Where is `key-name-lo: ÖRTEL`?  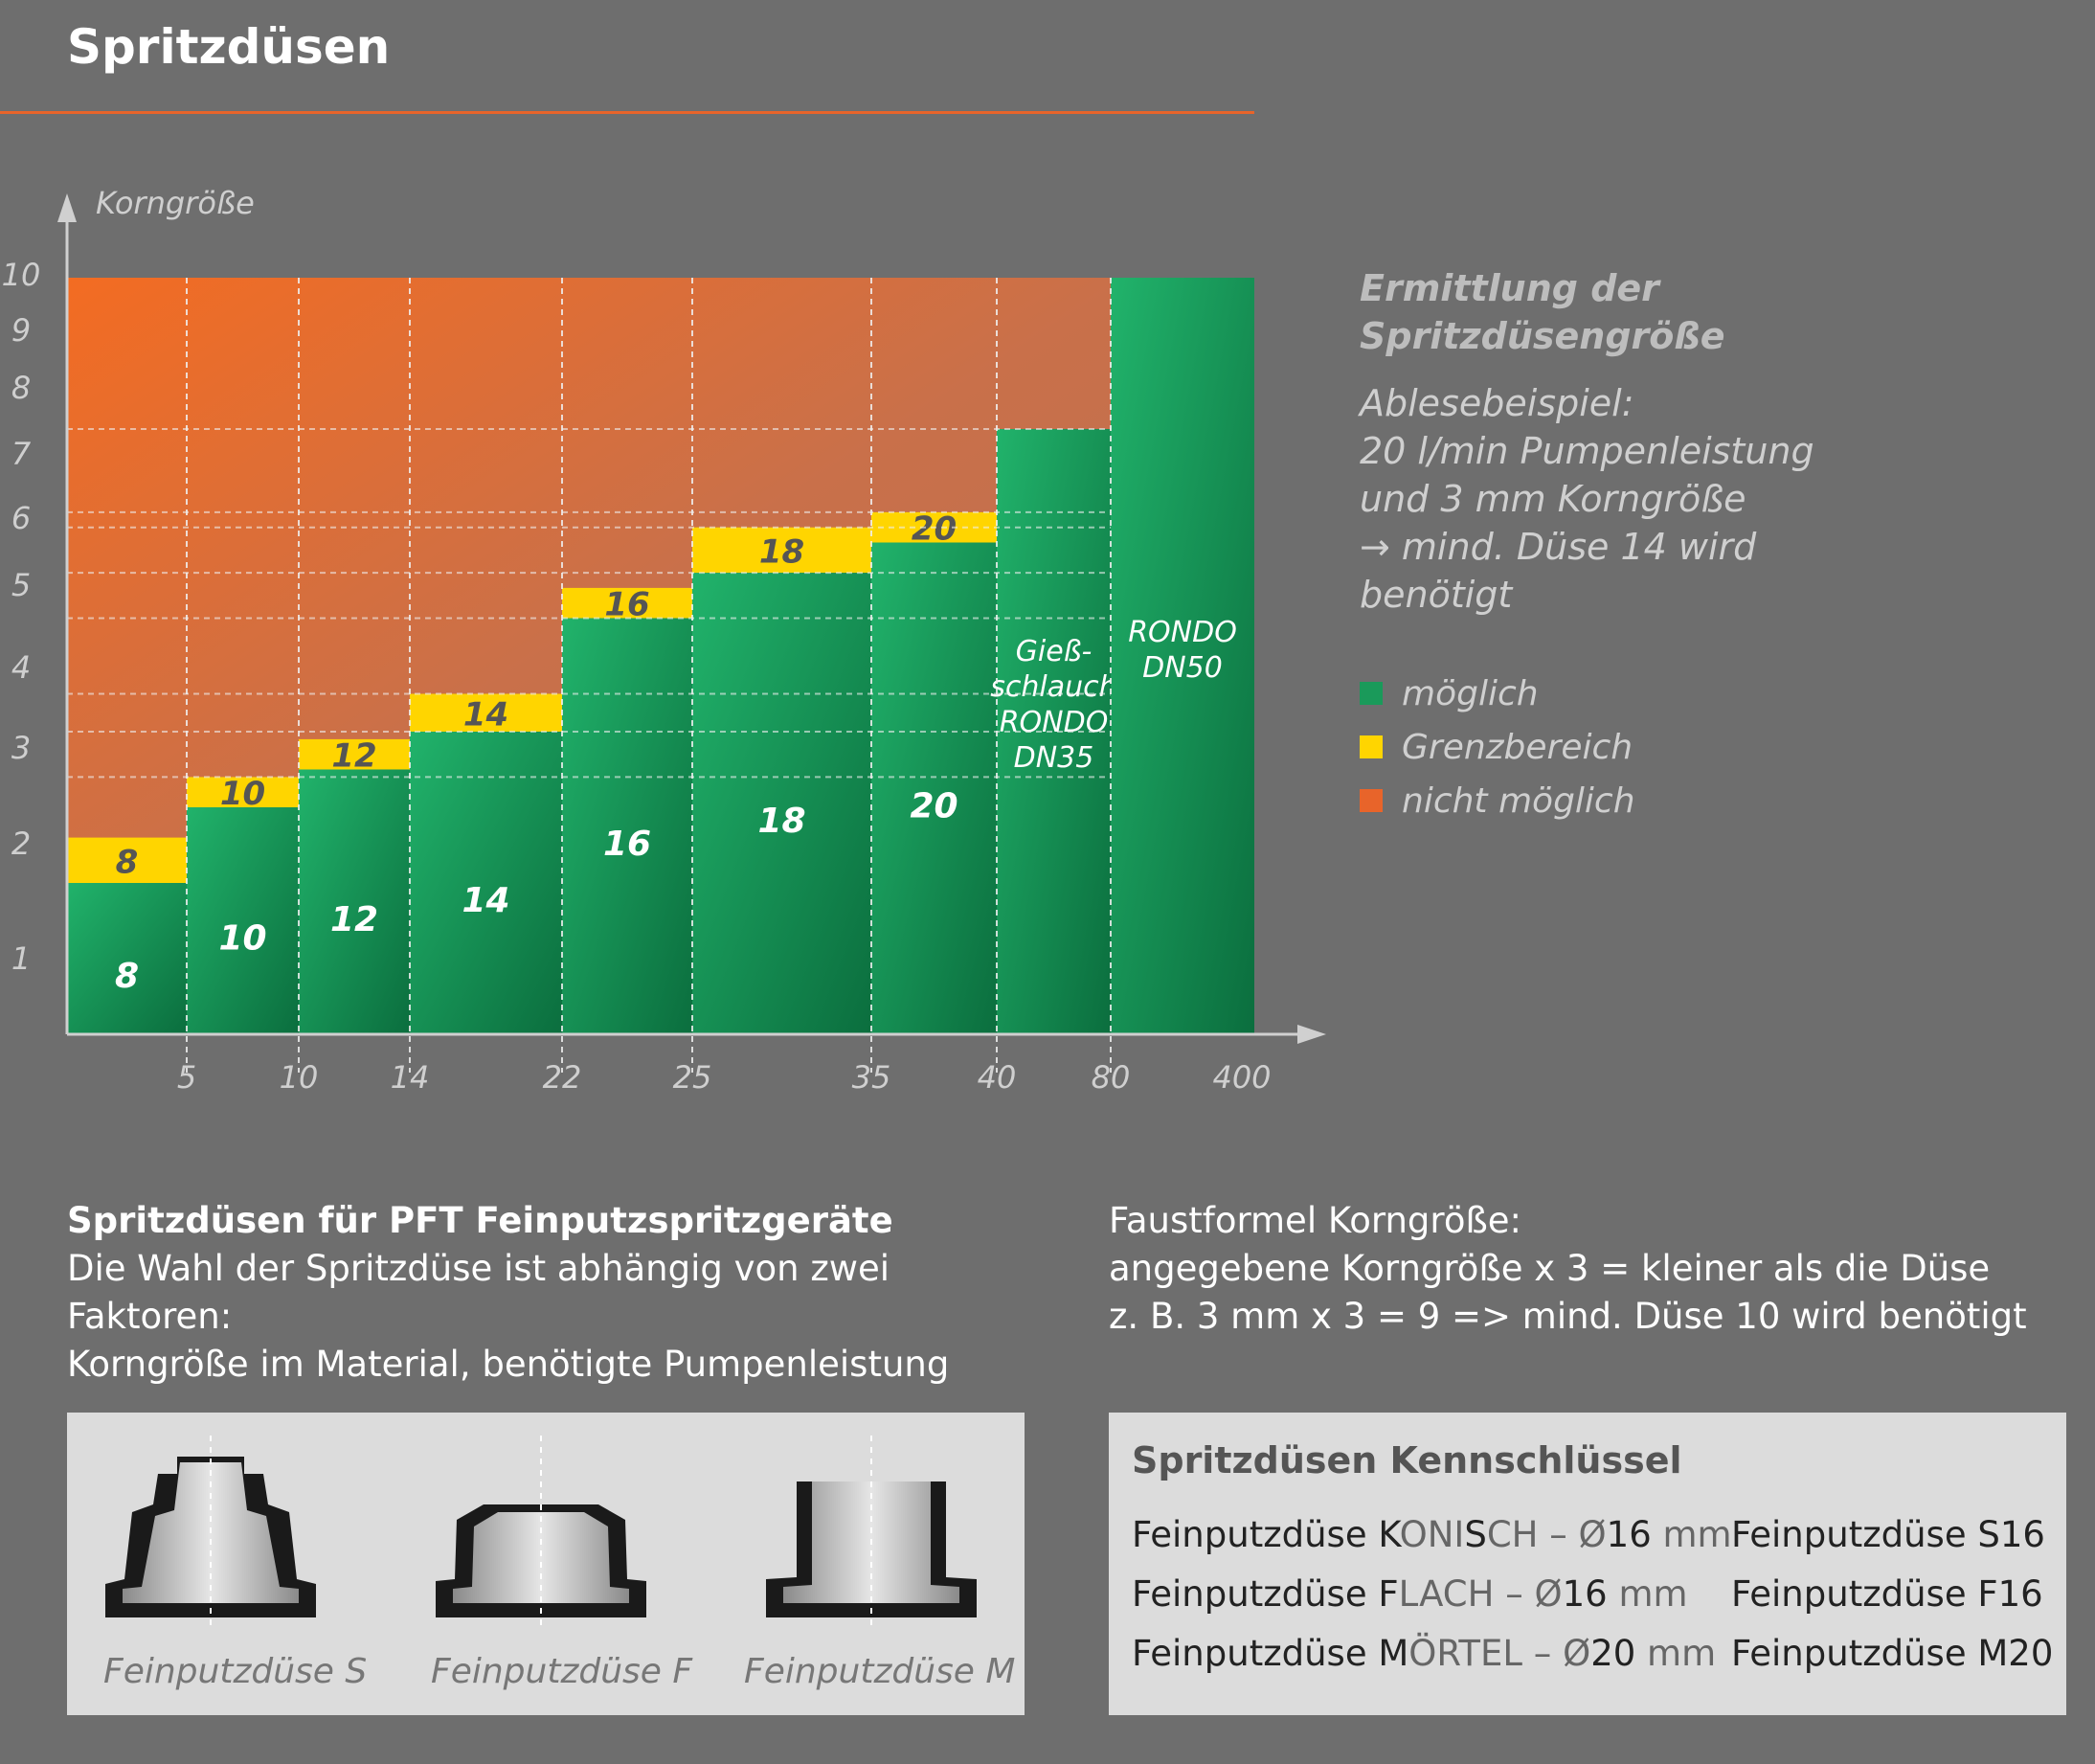
key-name-lo: ÖRTEL is located at coordinates (1465, 1653).